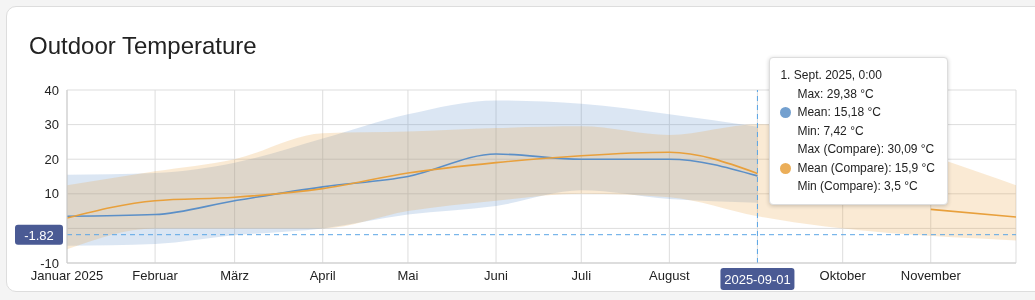 The width and height of the screenshot is (1035, 300). I want to click on y-tick-label: 40, so click(51, 90).